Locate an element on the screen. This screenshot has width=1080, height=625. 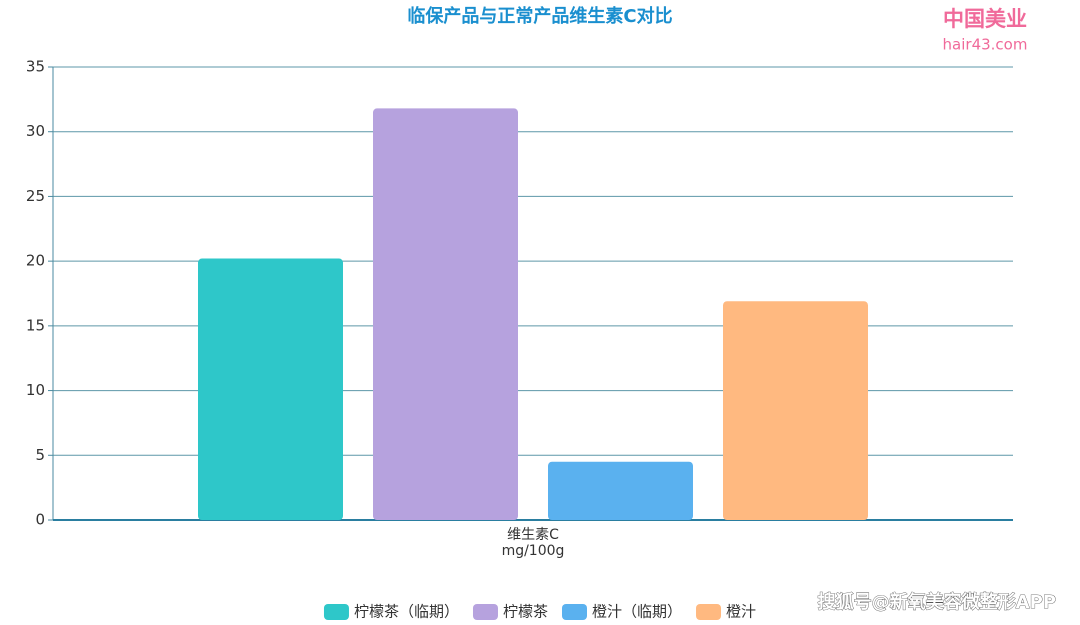
chart-title: 临保产品与正常产品维生素C对比 is located at coordinates (539, 16).